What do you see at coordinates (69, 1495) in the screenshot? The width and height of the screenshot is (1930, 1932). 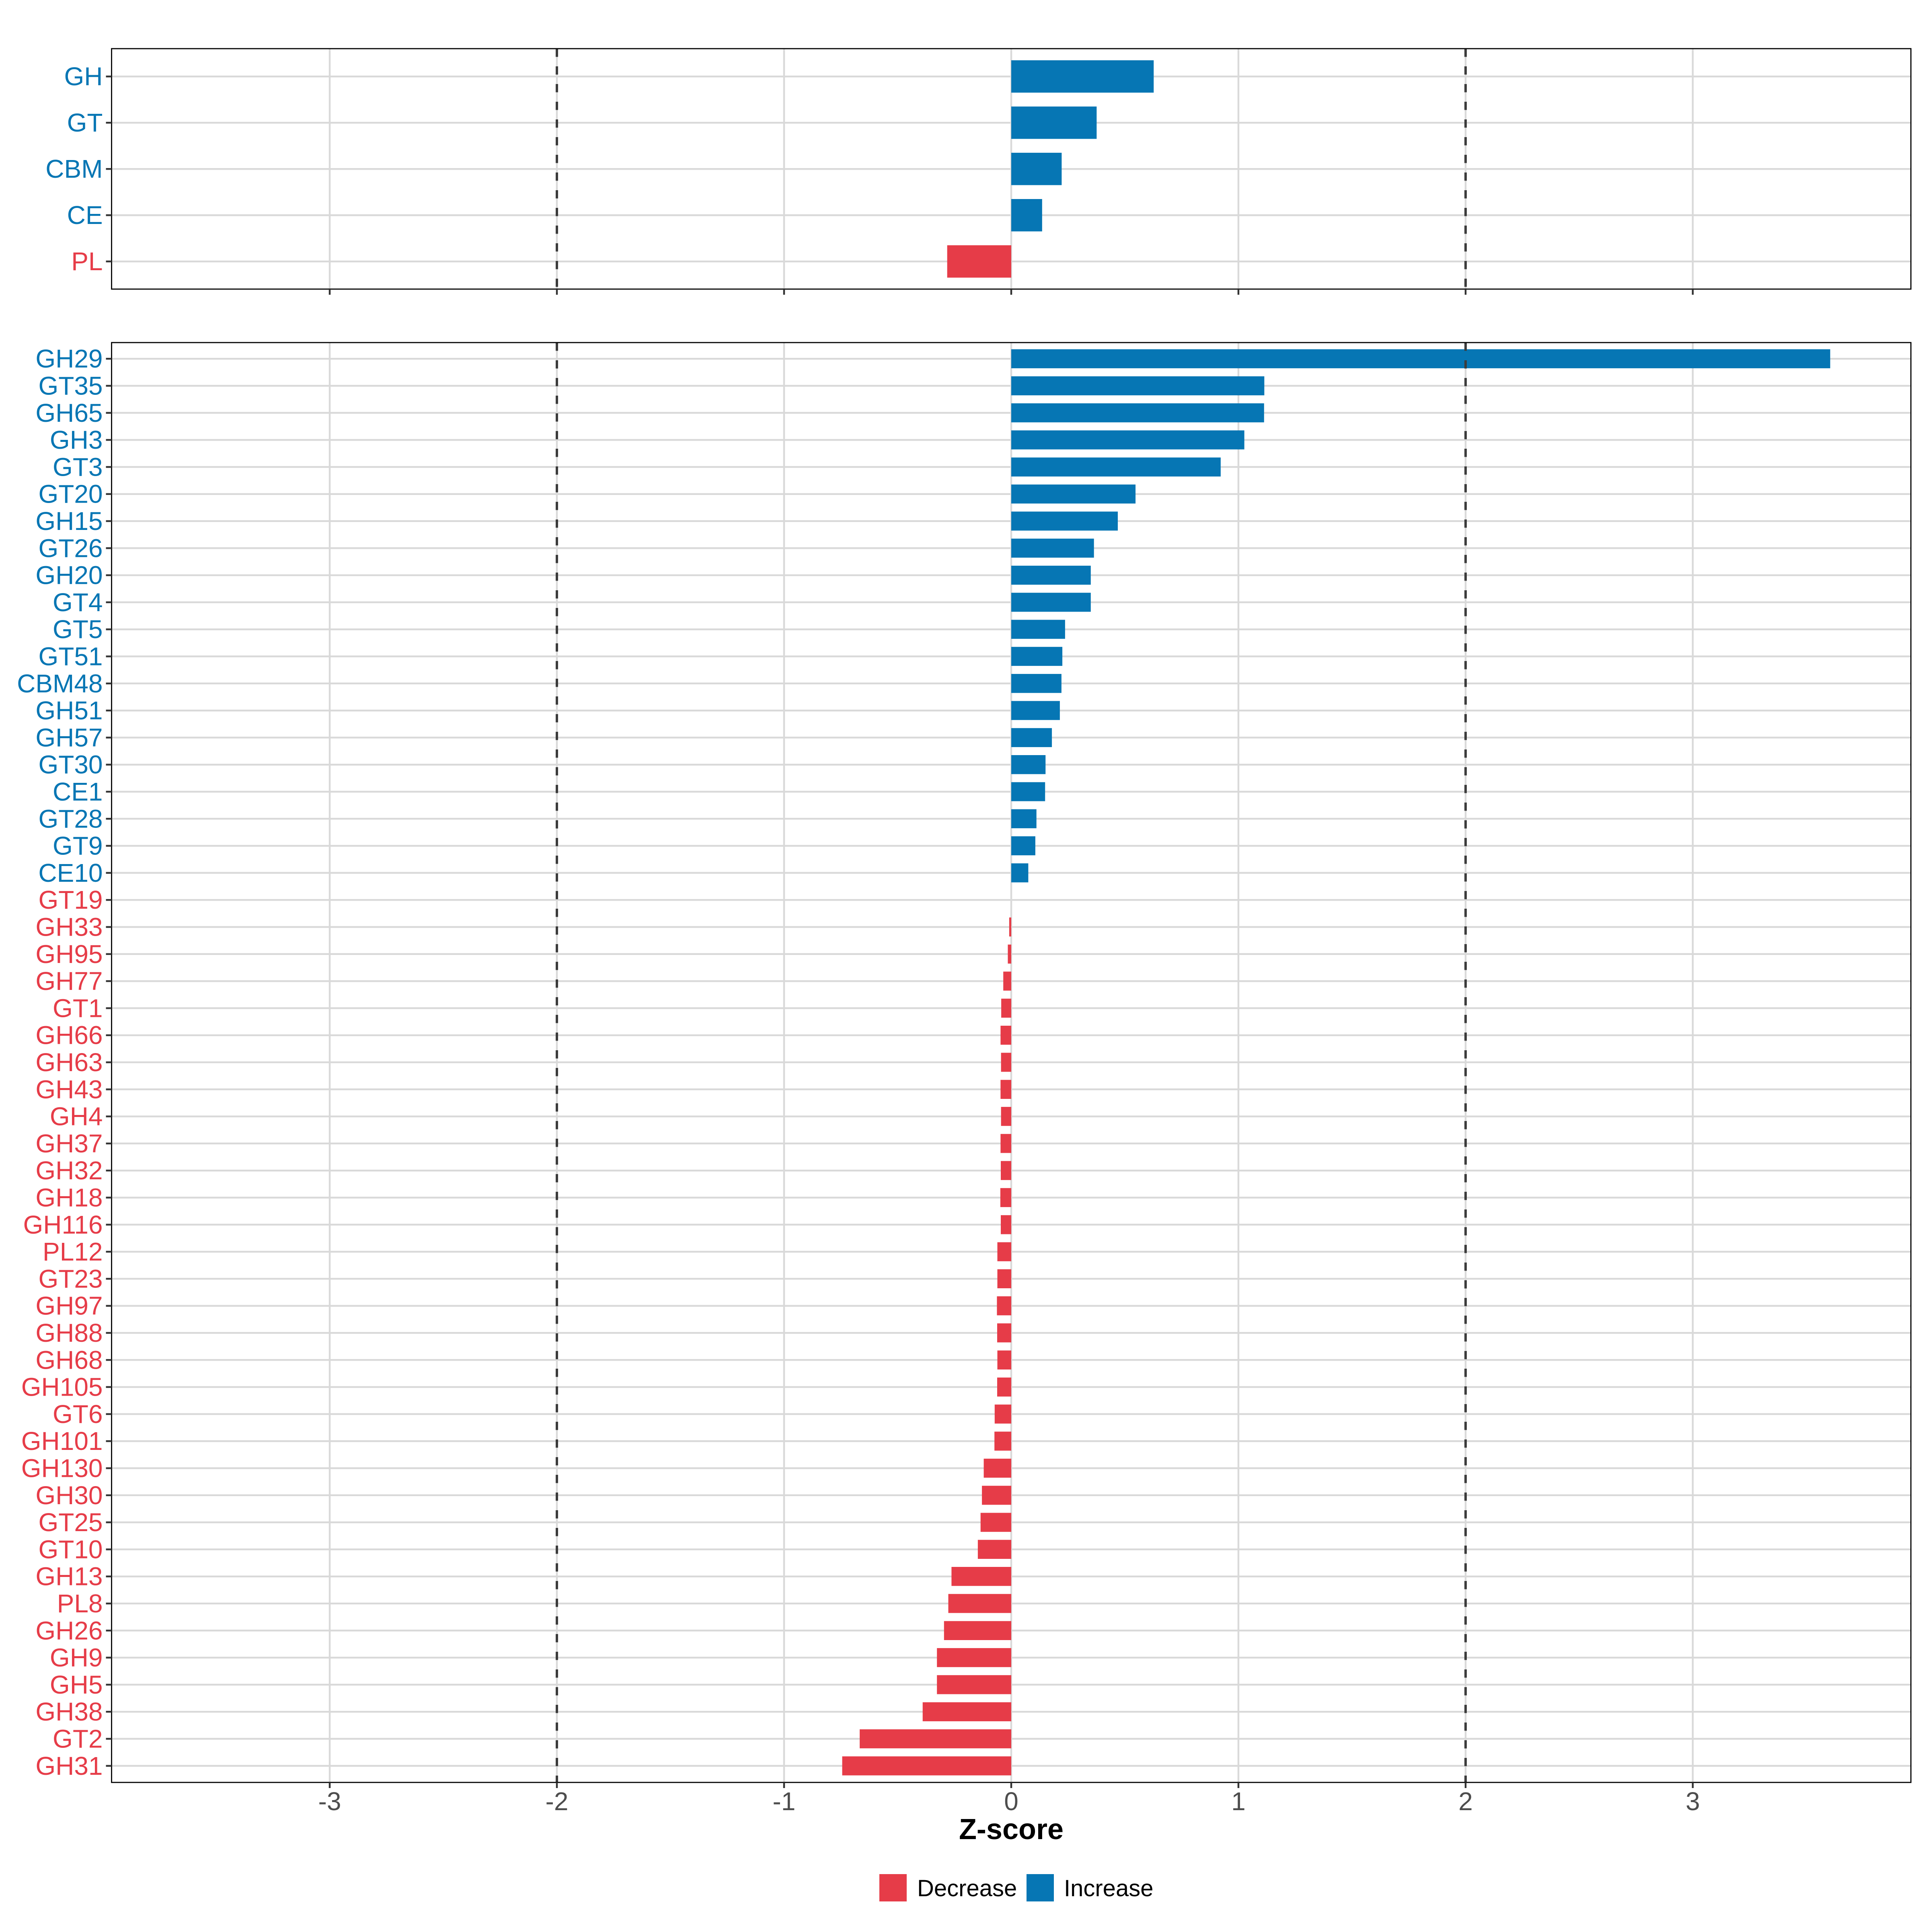 I see `svg-text: GH30` at bounding box center [69, 1495].